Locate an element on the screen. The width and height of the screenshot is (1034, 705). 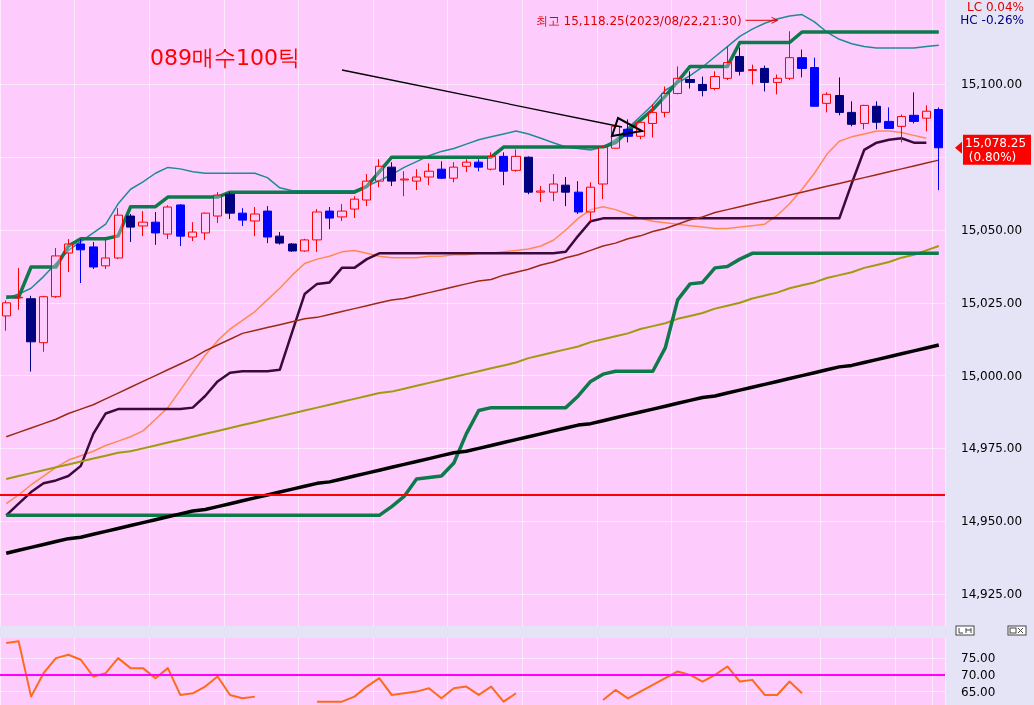
y-tick-label: 15,000.00 is located at coordinates (992, 375).